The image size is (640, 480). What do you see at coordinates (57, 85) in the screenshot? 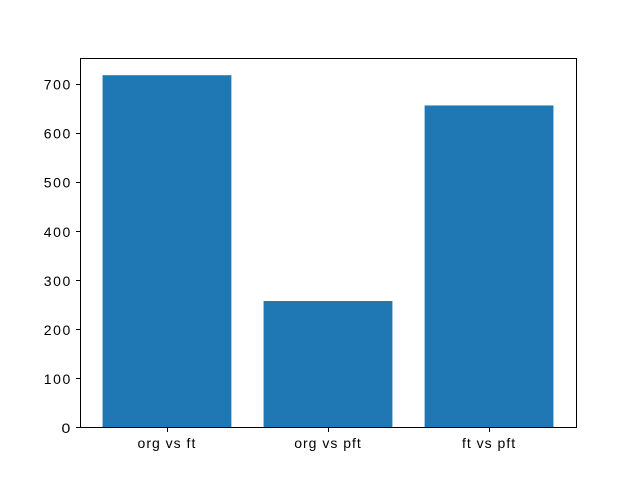
I see `svg-text: 700` at bounding box center [57, 85].